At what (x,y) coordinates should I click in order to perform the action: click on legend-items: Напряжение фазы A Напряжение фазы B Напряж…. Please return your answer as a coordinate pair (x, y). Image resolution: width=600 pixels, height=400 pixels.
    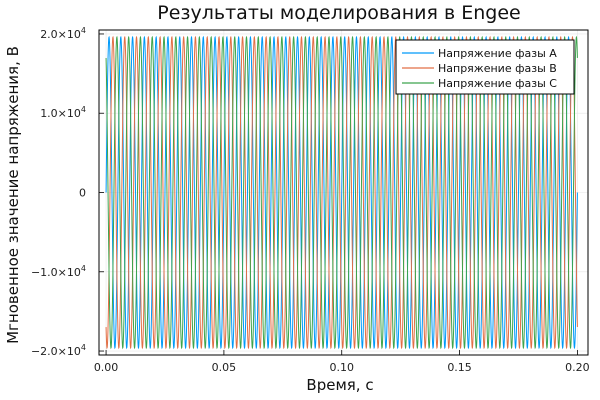
    Looking at the image, I should click on (479, 68).